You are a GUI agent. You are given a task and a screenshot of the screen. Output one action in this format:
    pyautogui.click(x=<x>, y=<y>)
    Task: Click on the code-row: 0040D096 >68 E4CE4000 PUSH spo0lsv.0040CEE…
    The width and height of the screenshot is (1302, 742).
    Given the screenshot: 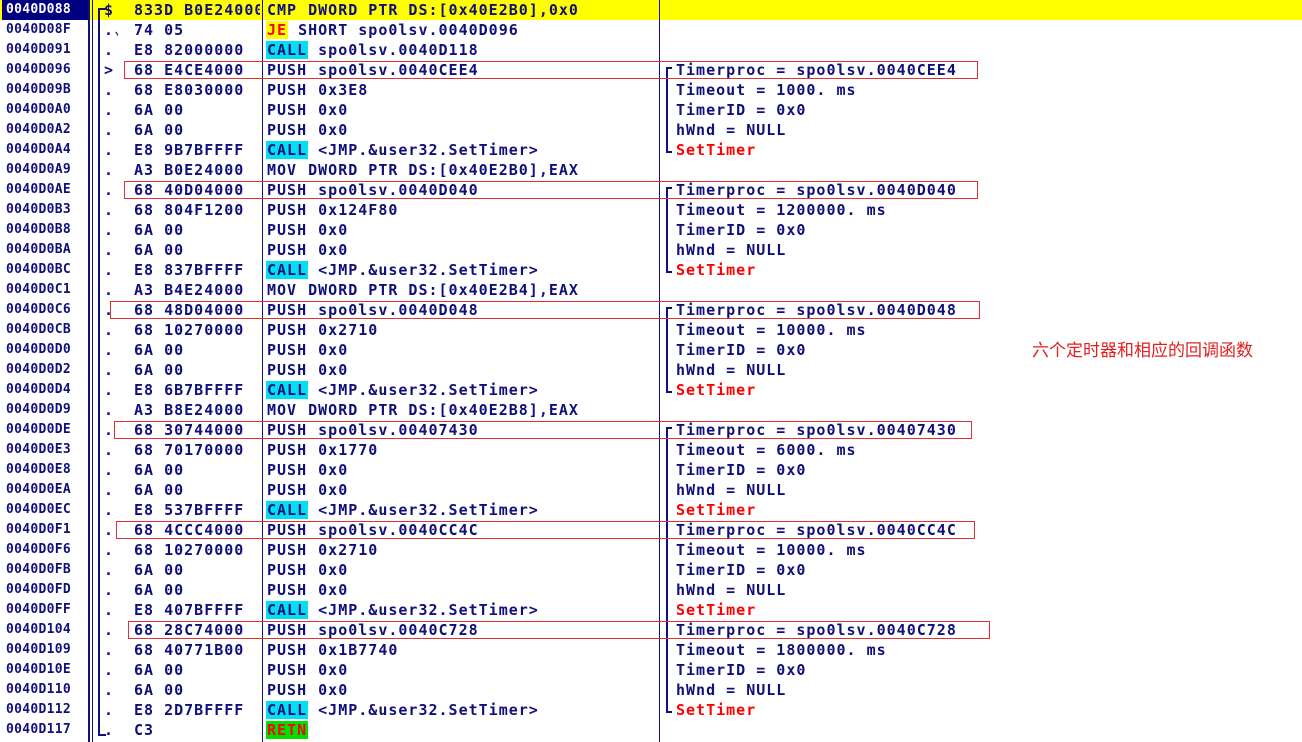 What is the action you would take?
    pyautogui.click(x=651, y=70)
    